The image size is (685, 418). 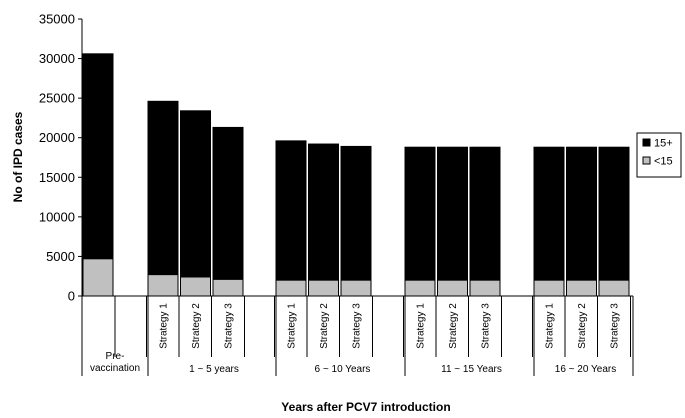 What do you see at coordinates (61, 158) in the screenshot?
I see `y-axis: 0 5000 10000 15000 20000 25000 30000 35000` at bounding box center [61, 158].